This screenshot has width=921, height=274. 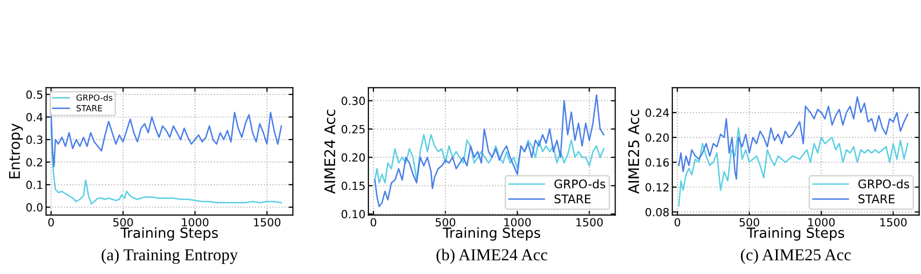 I want to click on y-tick-label: 0.08, so click(x=657, y=212).